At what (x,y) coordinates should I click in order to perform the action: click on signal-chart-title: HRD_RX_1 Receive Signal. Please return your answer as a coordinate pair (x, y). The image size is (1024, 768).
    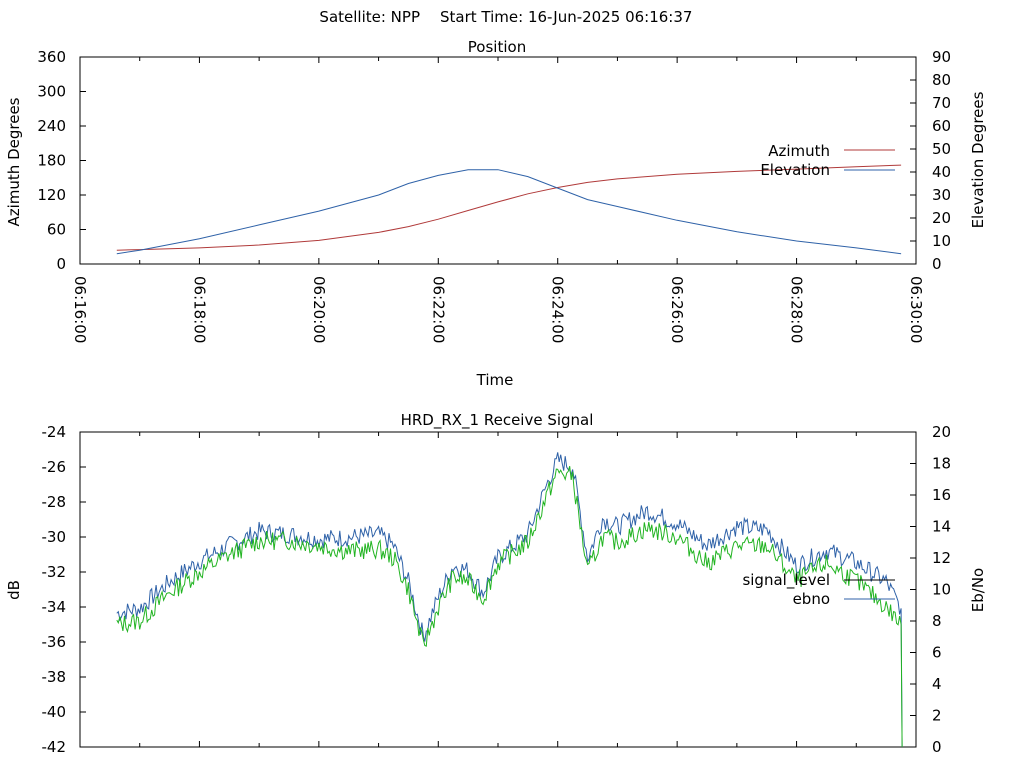
    Looking at the image, I should click on (497, 420).